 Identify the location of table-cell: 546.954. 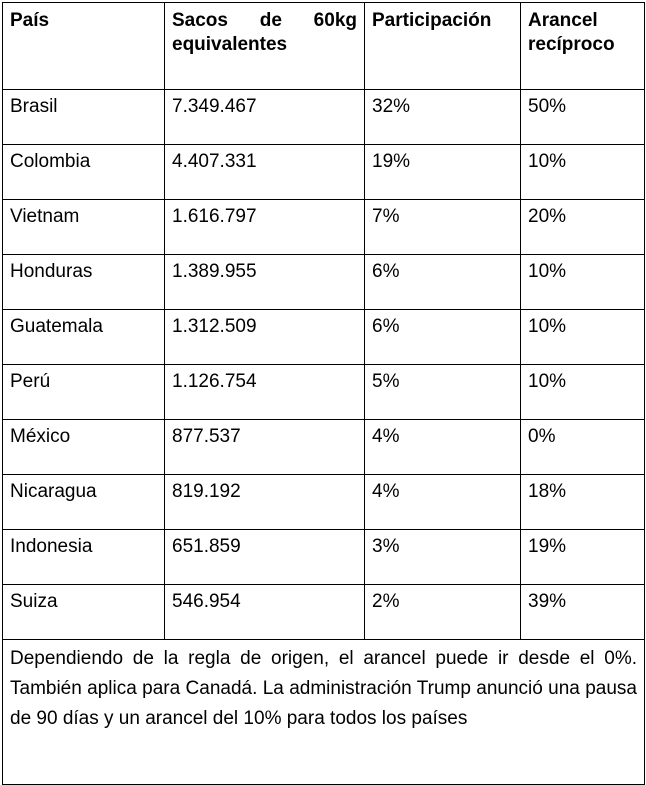
(264, 612).